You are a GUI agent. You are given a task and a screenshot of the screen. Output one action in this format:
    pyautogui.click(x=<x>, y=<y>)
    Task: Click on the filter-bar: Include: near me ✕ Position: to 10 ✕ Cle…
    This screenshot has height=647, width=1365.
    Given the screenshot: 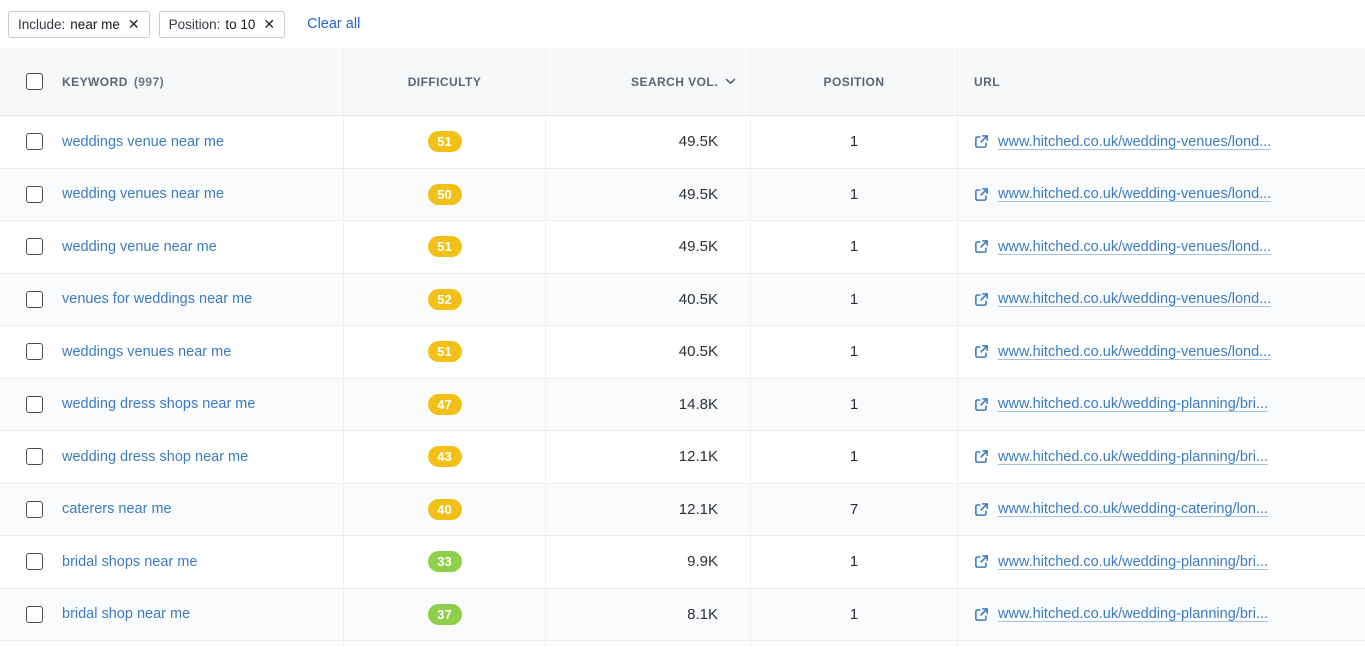 What is the action you would take?
    pyautogui.click(x=682, y=24)
    